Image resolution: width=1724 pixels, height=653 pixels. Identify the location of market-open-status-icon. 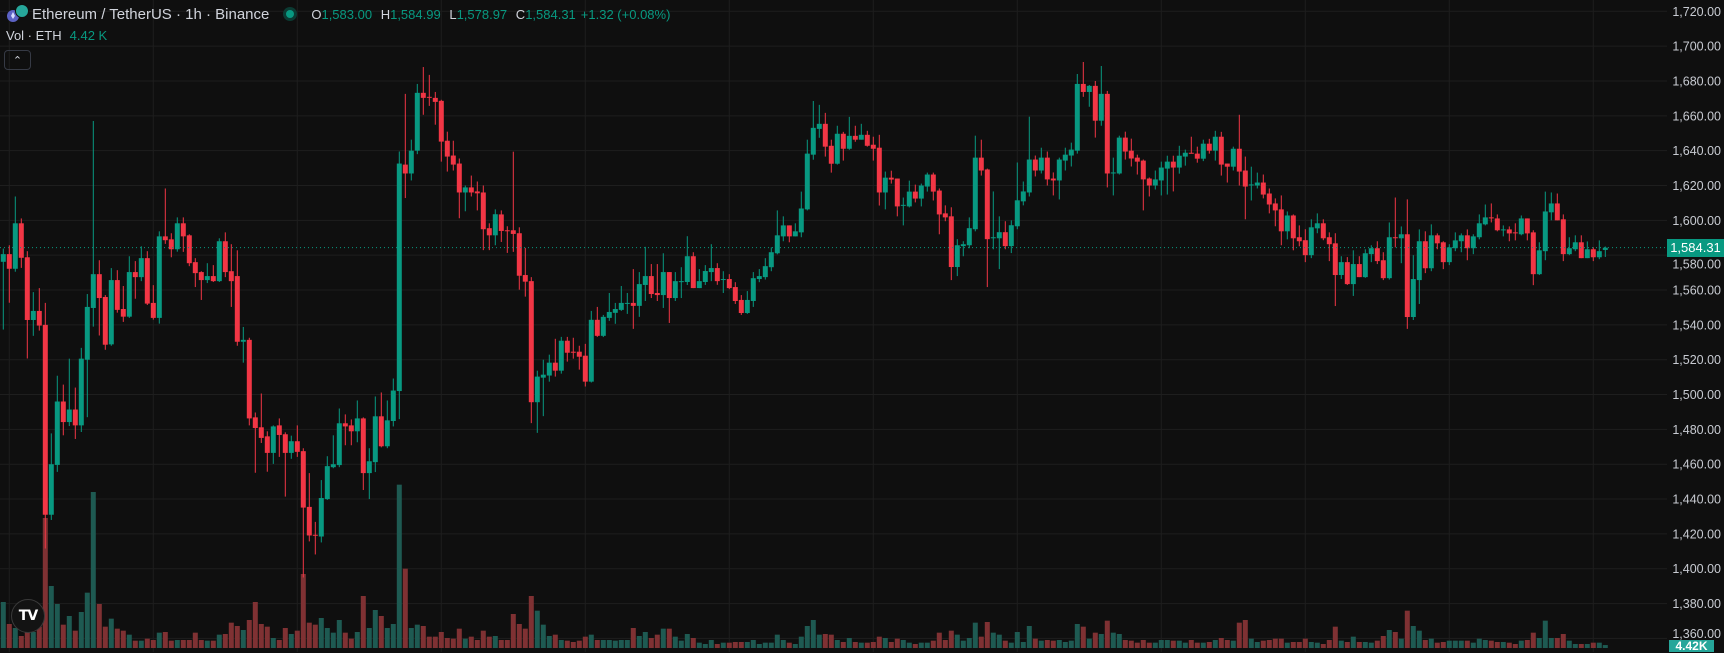
(290, 14).